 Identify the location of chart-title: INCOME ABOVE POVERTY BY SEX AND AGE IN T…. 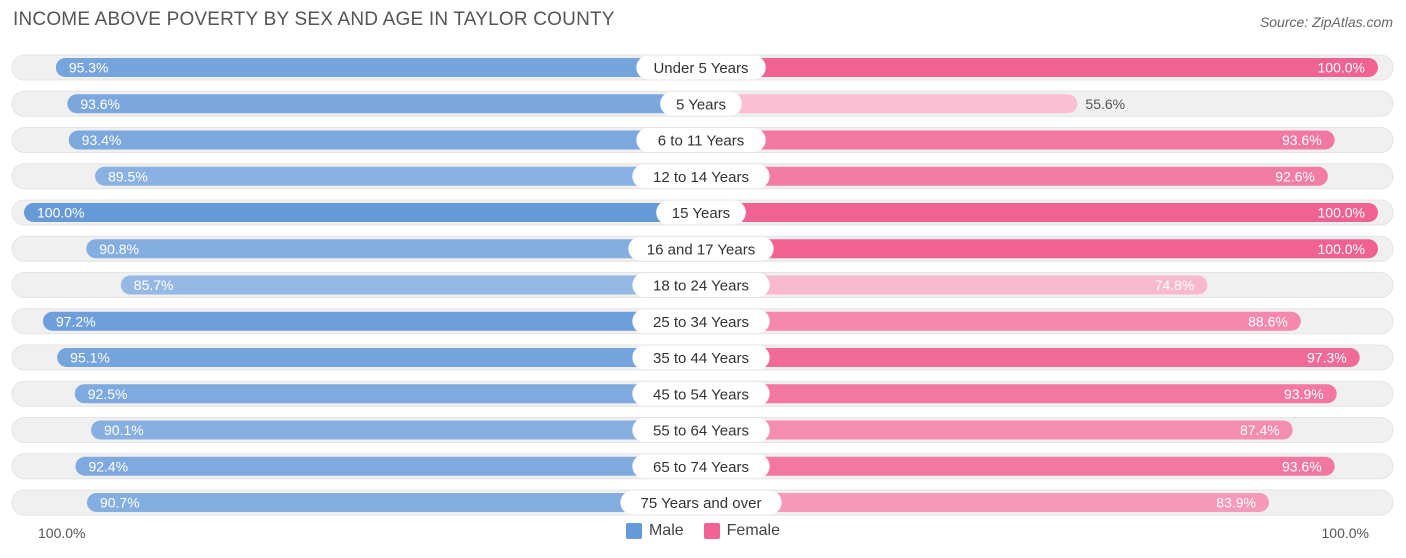
(314, 19).